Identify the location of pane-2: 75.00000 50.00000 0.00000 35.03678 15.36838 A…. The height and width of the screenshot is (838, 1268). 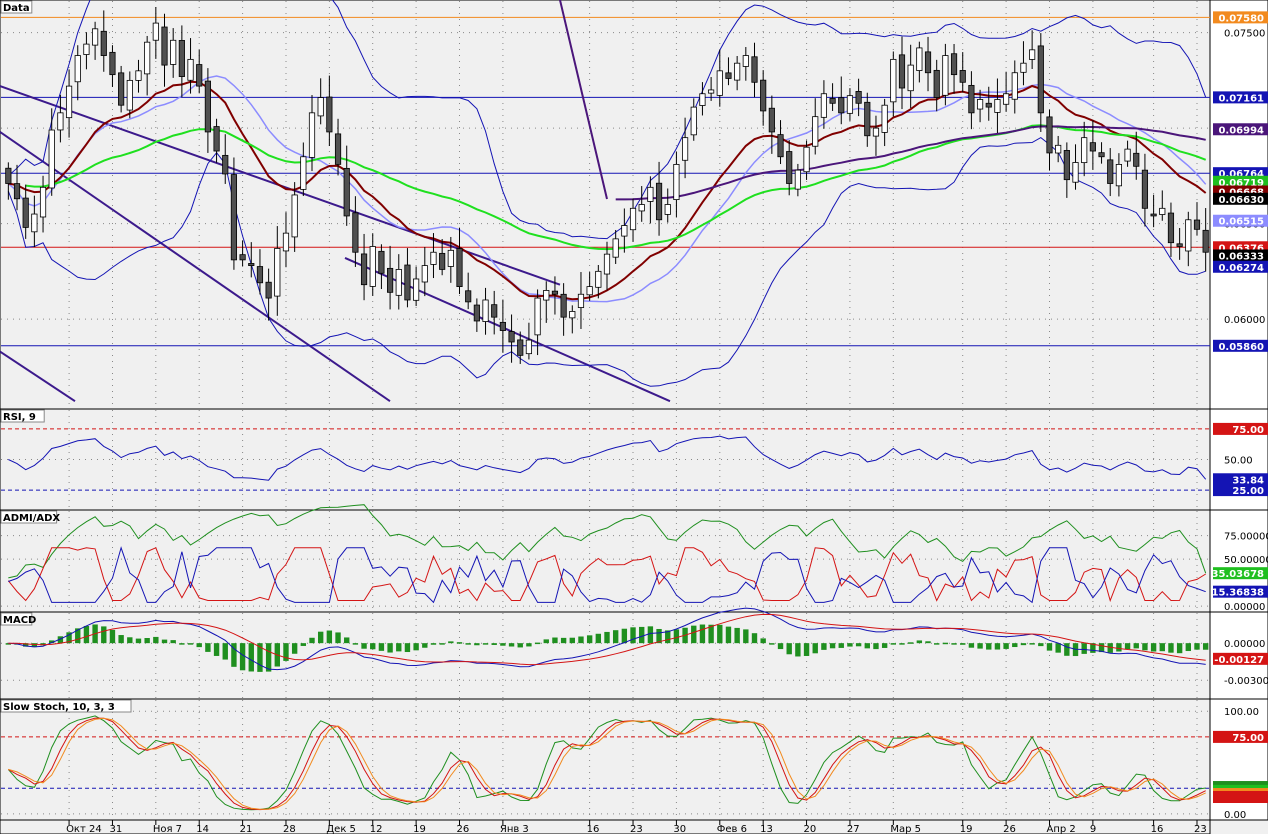
(634, 558).